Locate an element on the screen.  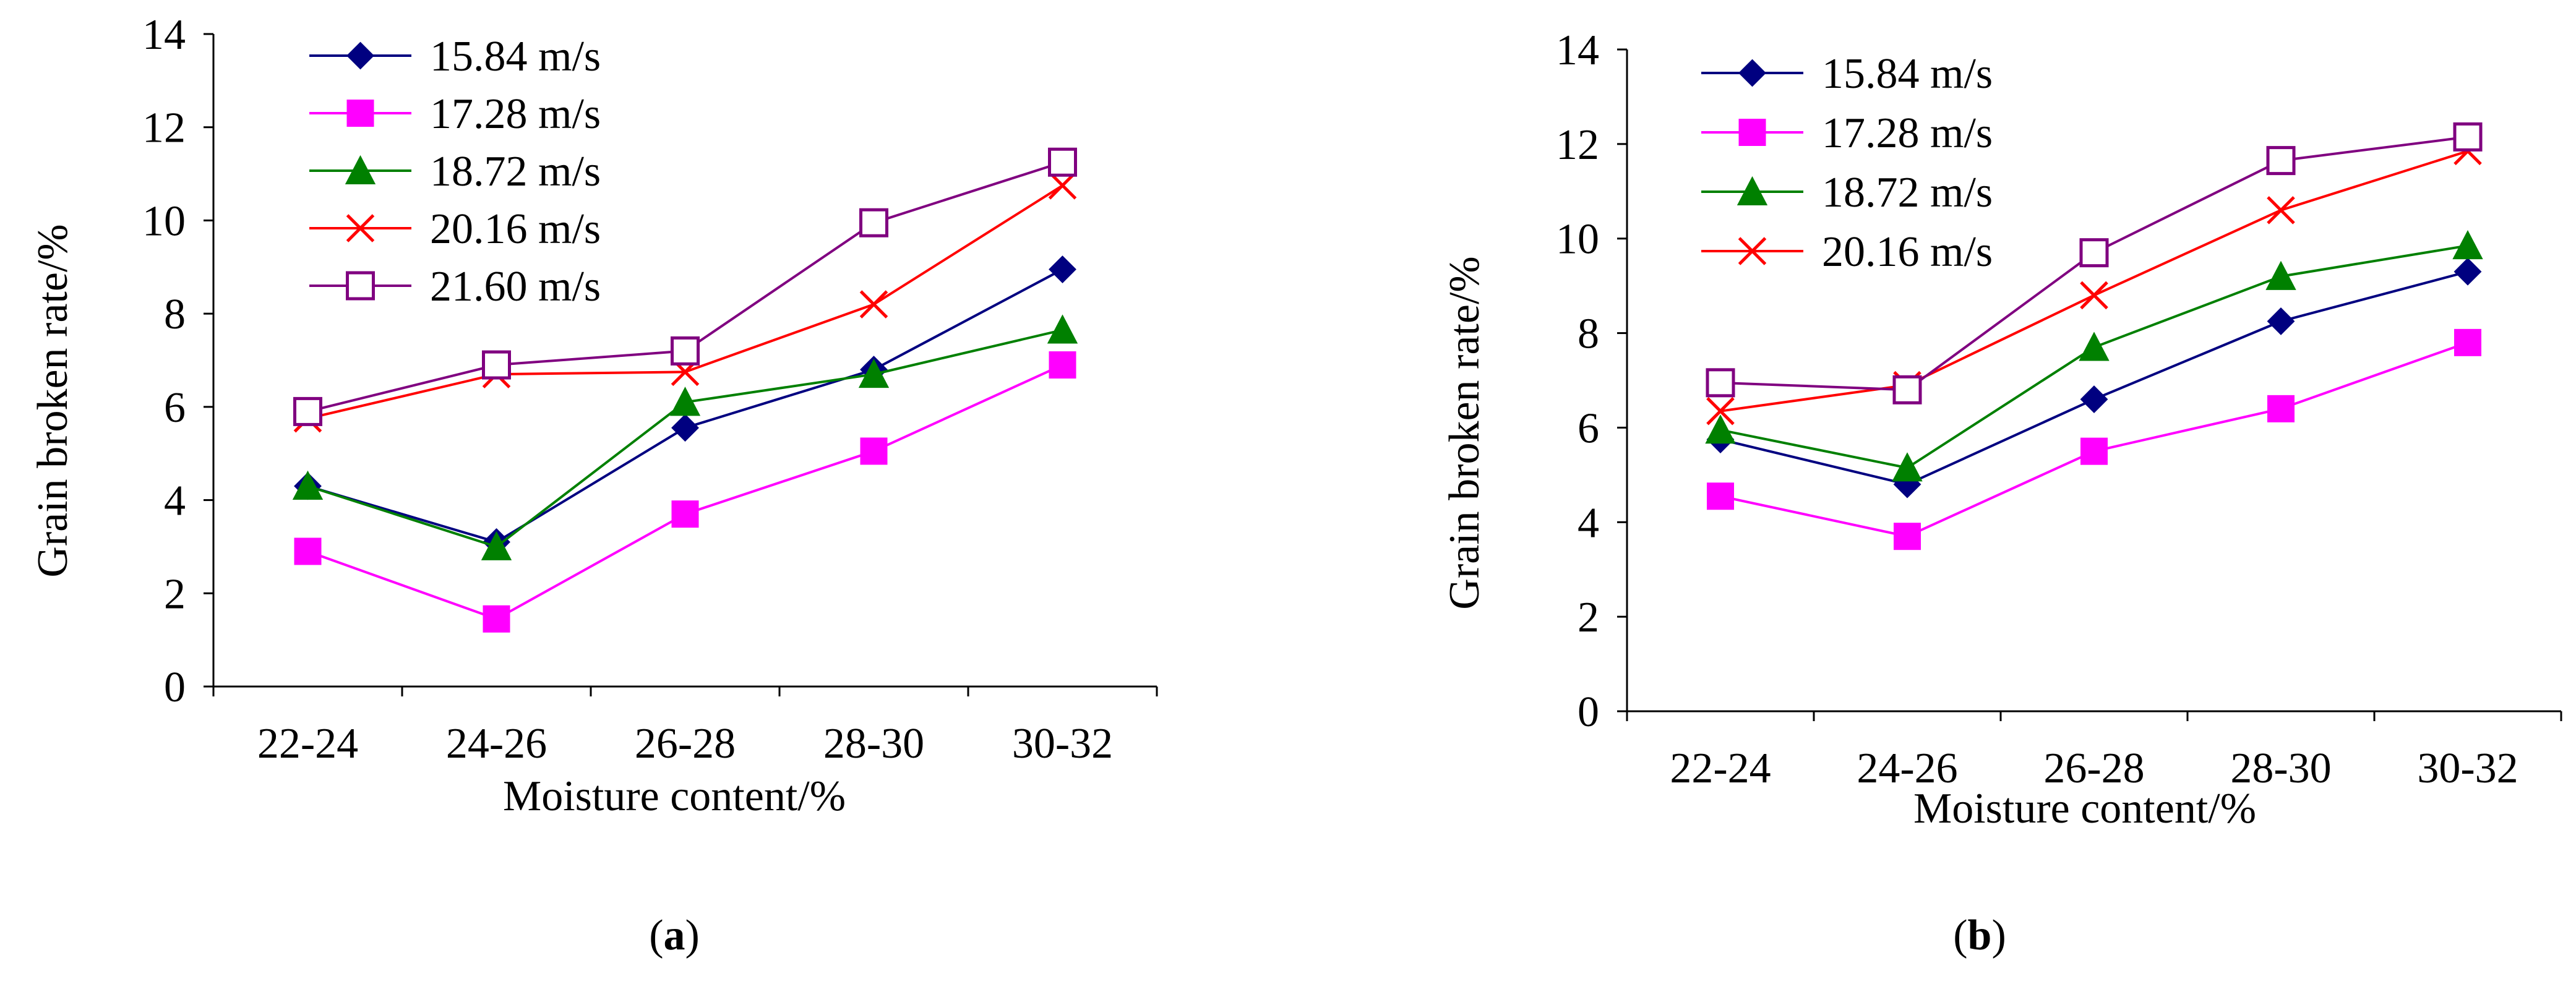
panel-label: (a) is located at coordinates (674, 935).